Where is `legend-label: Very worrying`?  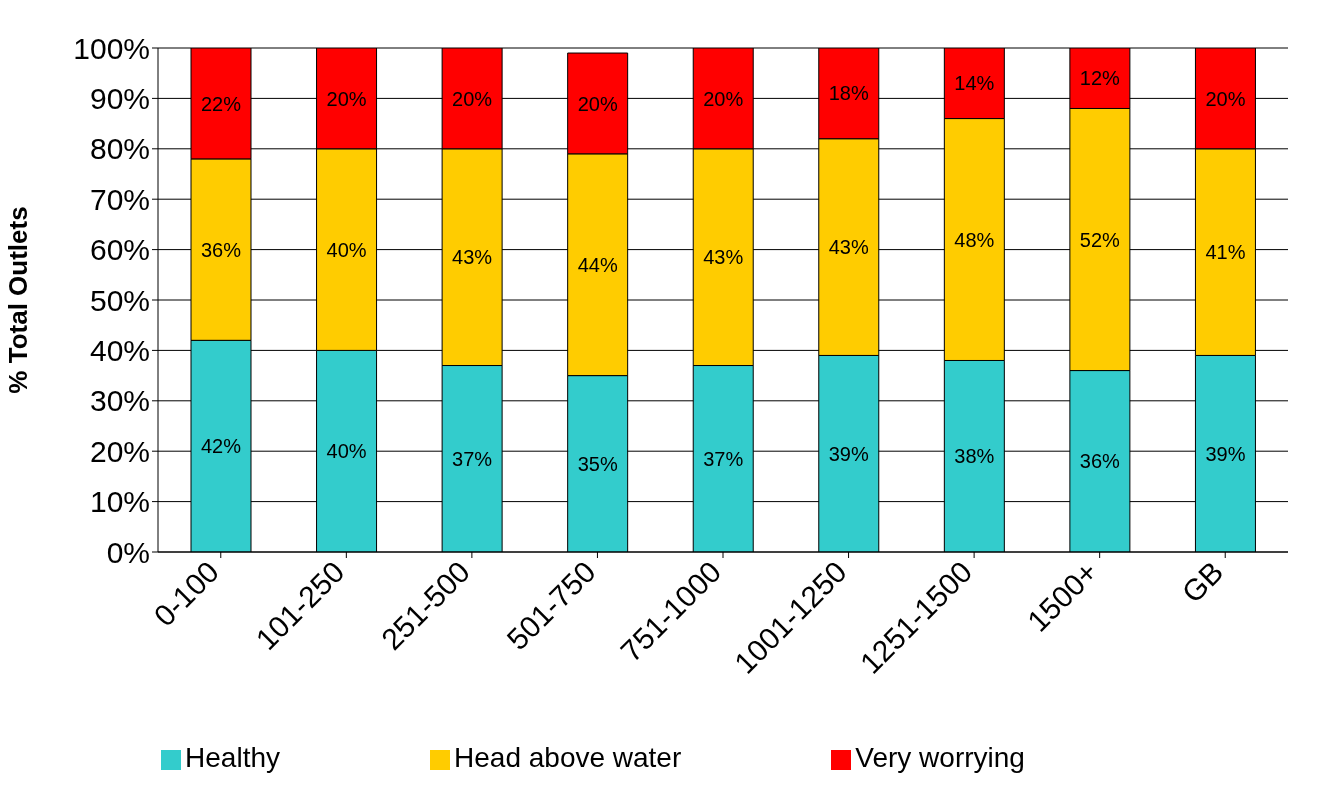 legend-label: Very worrying is located at coordinates (940, 757).